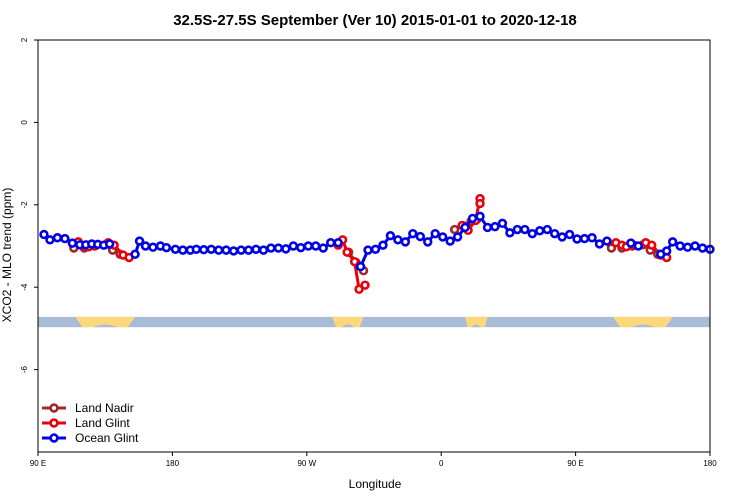 Image resolution: width=750 pixels, height=500 pixels. What do you see at coordinates (104, 408) in the screenshot?
I see `legend-label: Land Nadir` at bounding box center [104, 408].